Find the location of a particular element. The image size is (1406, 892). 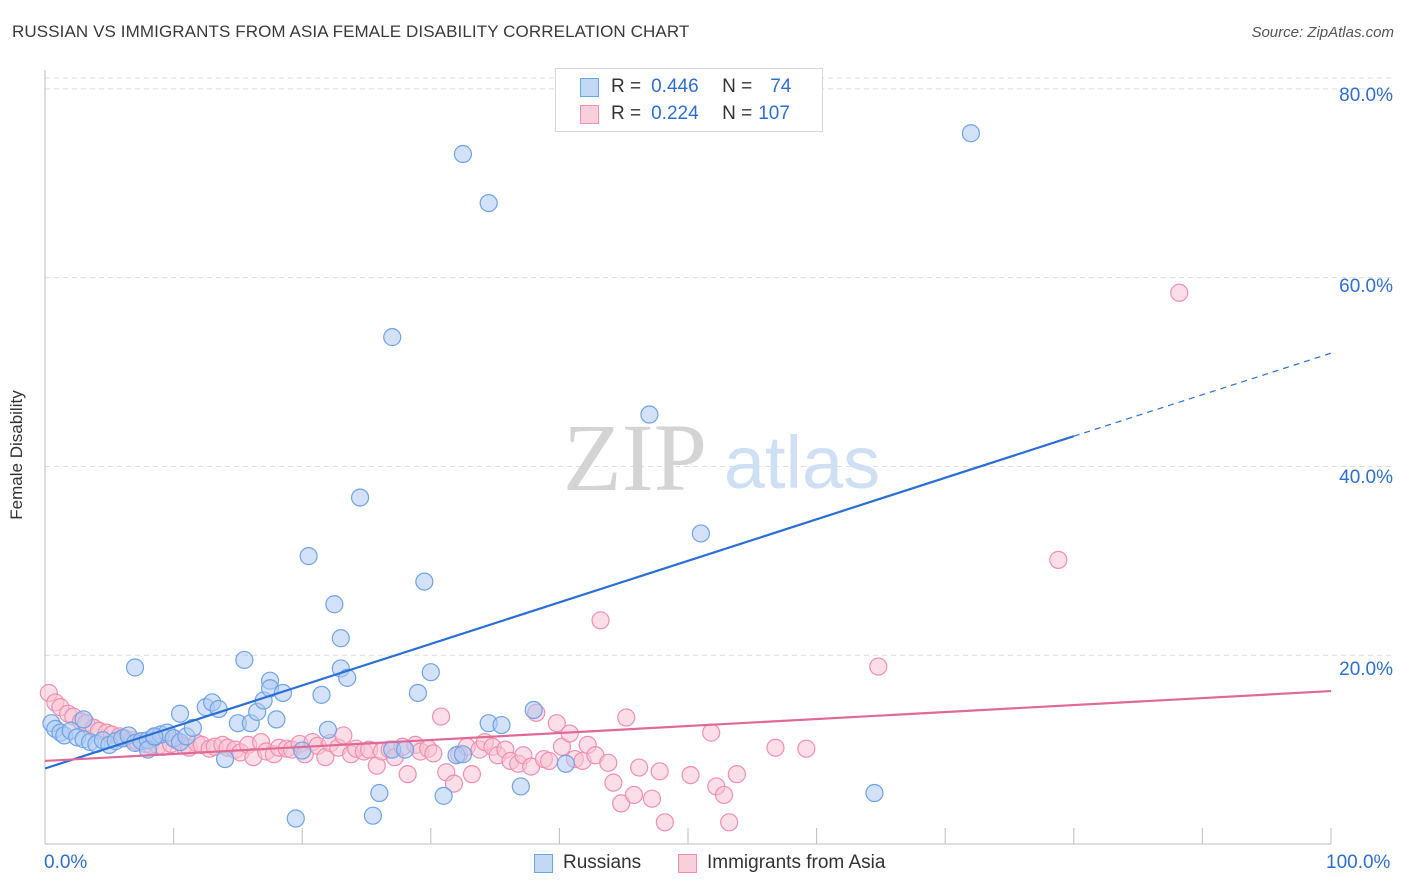

n-value: 74 is located at coordinates (781, 86).